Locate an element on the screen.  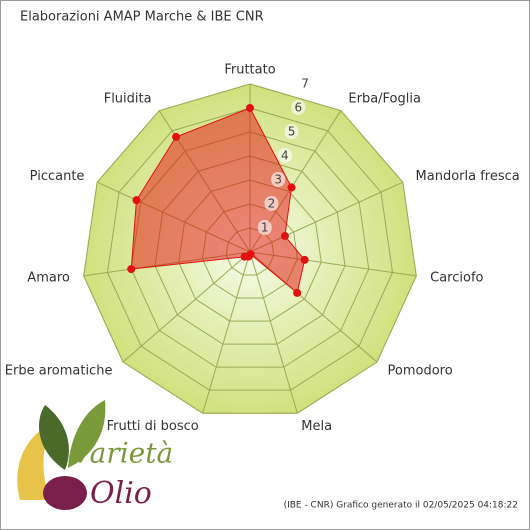
category-label: Carciofo is located at coordinates (456, 277).